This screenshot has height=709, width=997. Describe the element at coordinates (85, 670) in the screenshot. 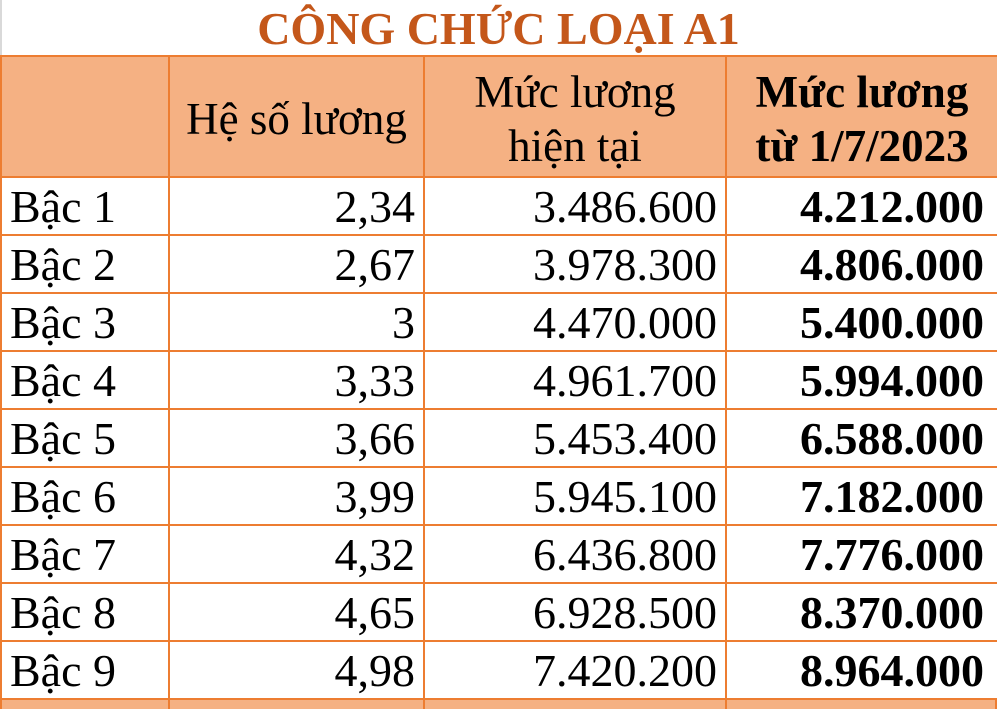

I see `cell-level-label: Bậc 9` at that location.